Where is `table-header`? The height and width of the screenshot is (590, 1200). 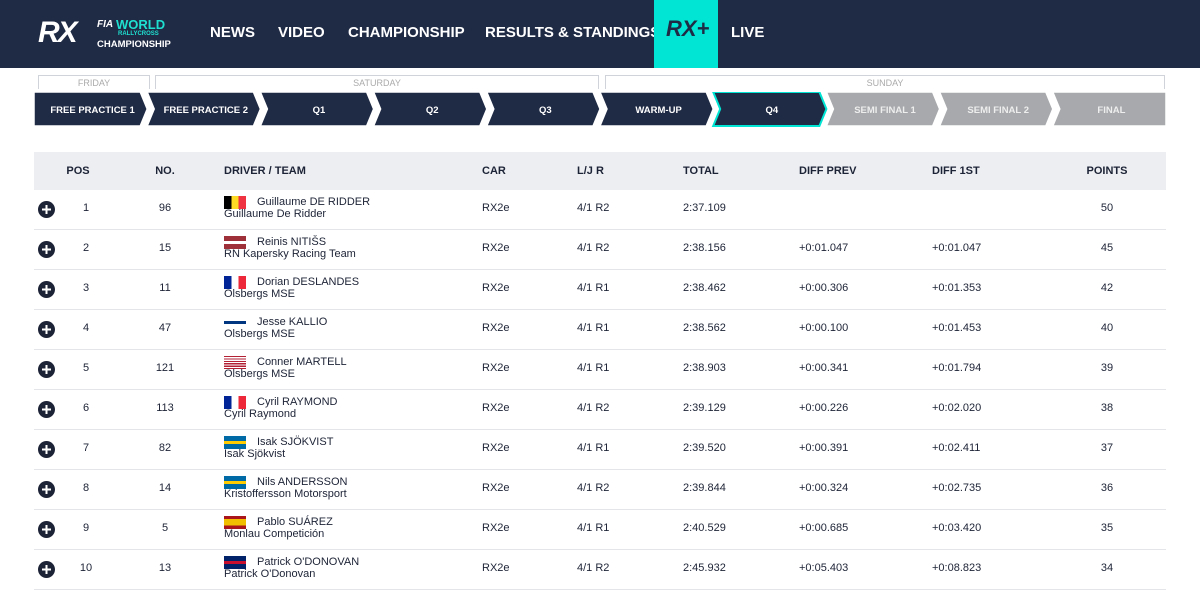 table-header is located at coordinates (600, 171).